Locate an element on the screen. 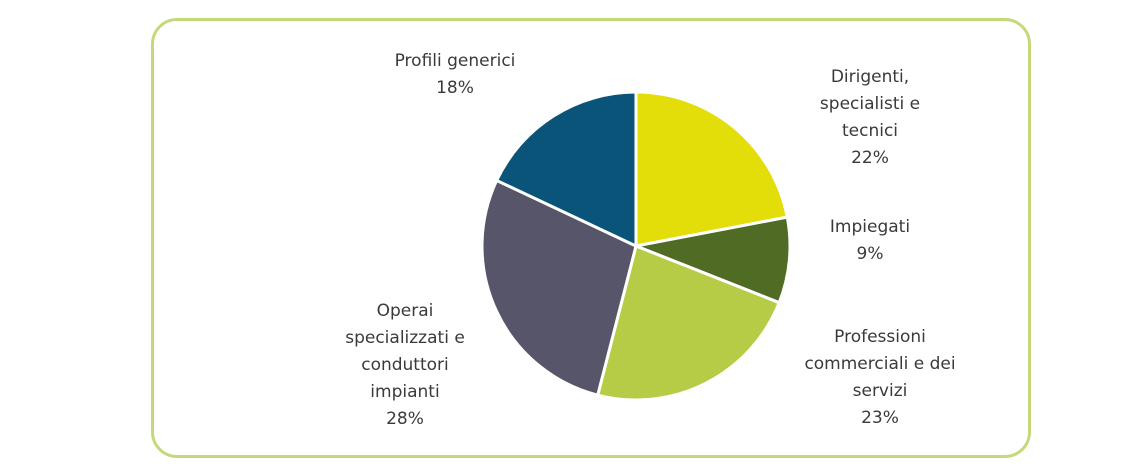 The height and width of the screenshot is (471, 1135). slice-label-value: 9% is located at coordinates (870, 254).